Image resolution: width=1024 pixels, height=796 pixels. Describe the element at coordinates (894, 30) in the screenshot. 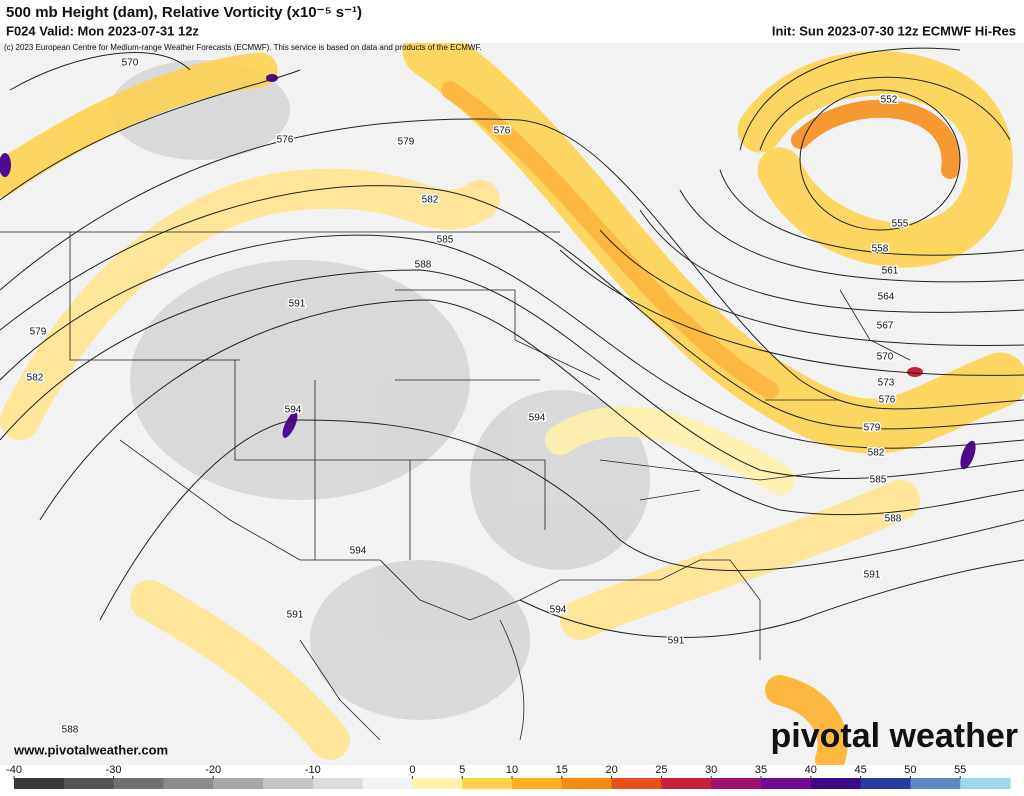

I see `init-time: Init: Sun 2023-07-30 12z ECMWF Hi-Res` at that location.